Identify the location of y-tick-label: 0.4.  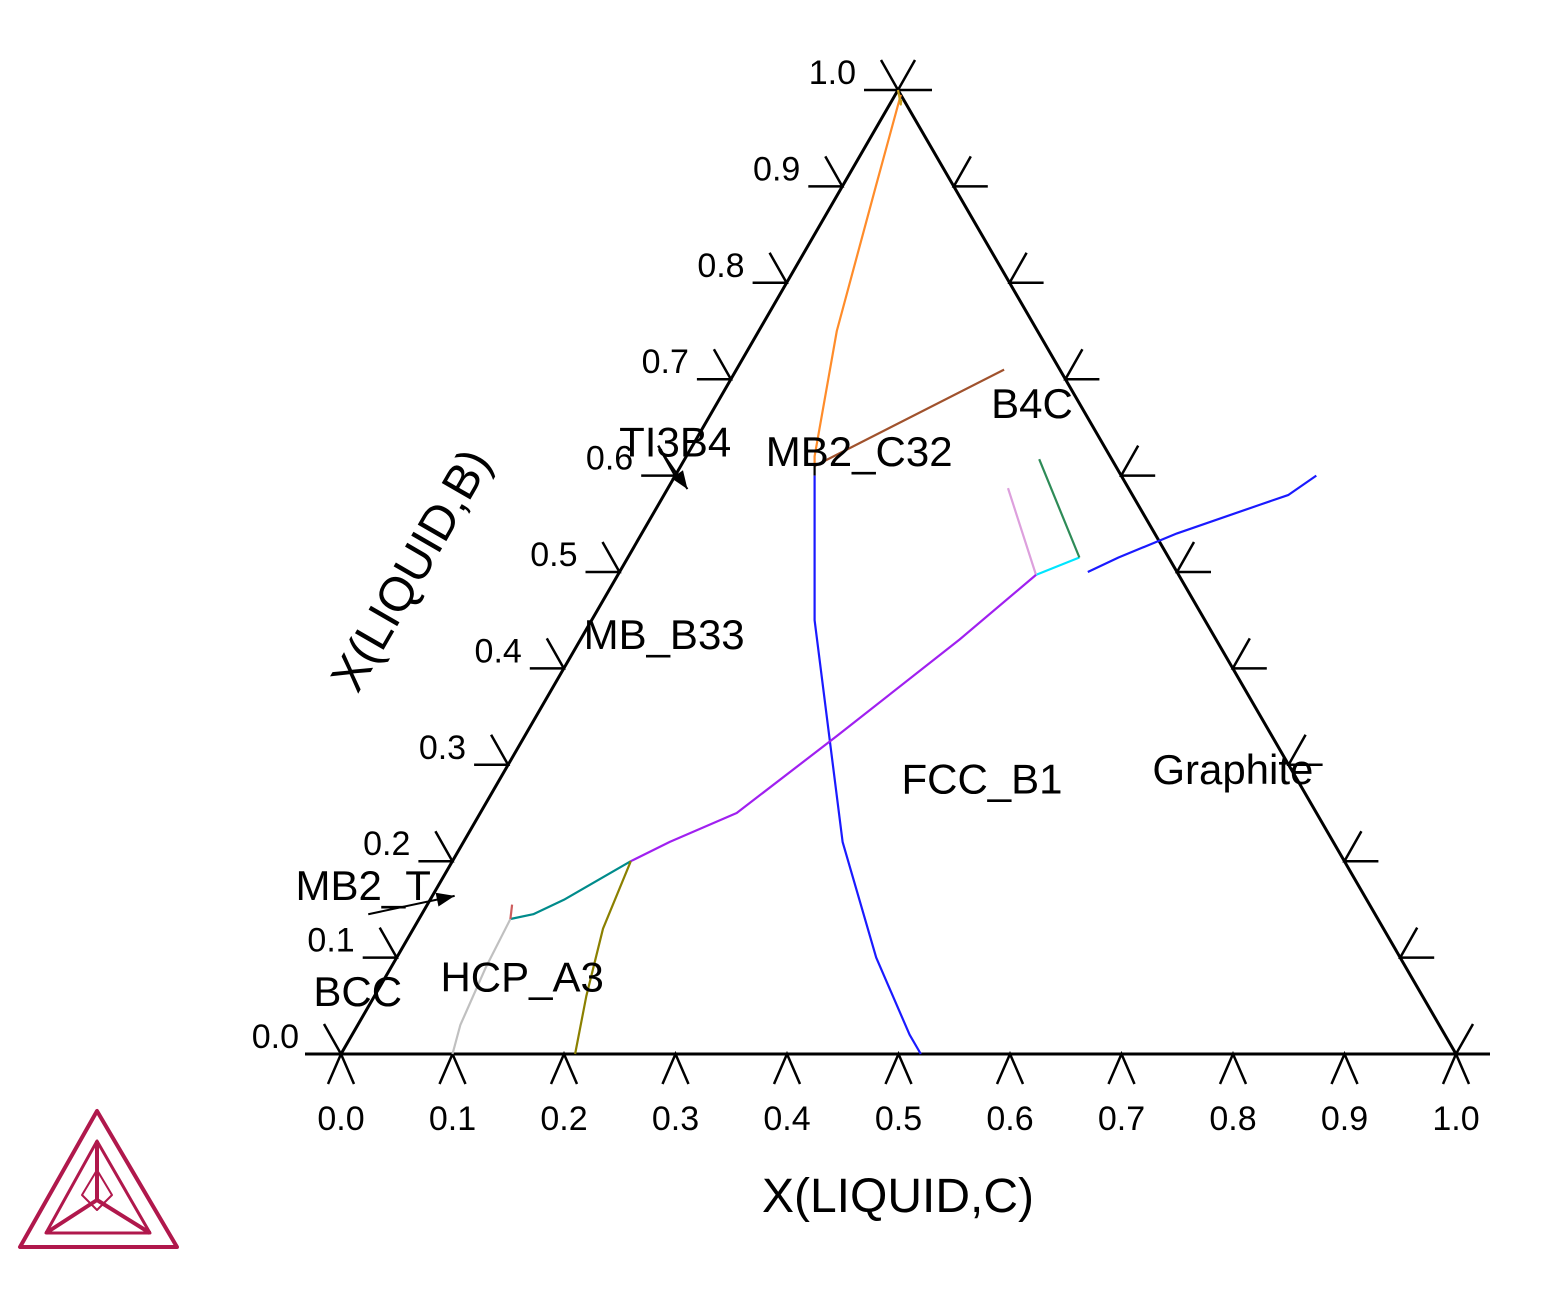
(498, 651).